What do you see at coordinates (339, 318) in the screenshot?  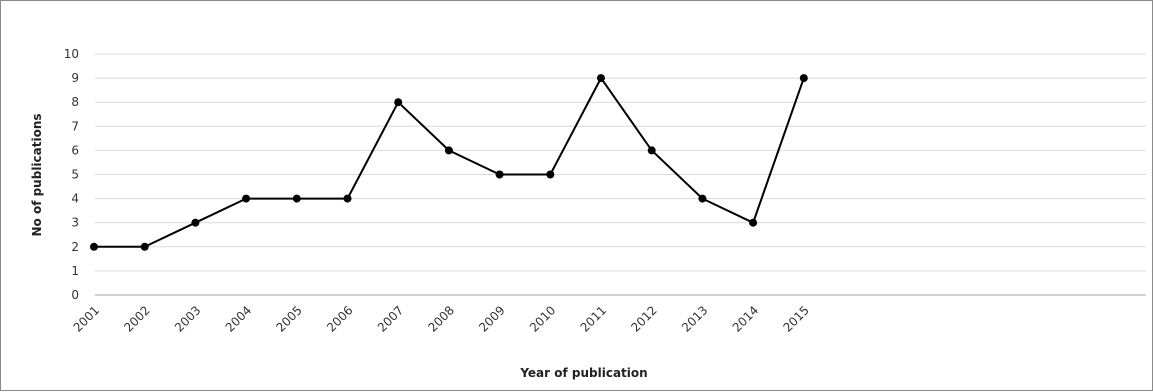 I see `x-tick-label: 2006` at bounding box center [339, 318].